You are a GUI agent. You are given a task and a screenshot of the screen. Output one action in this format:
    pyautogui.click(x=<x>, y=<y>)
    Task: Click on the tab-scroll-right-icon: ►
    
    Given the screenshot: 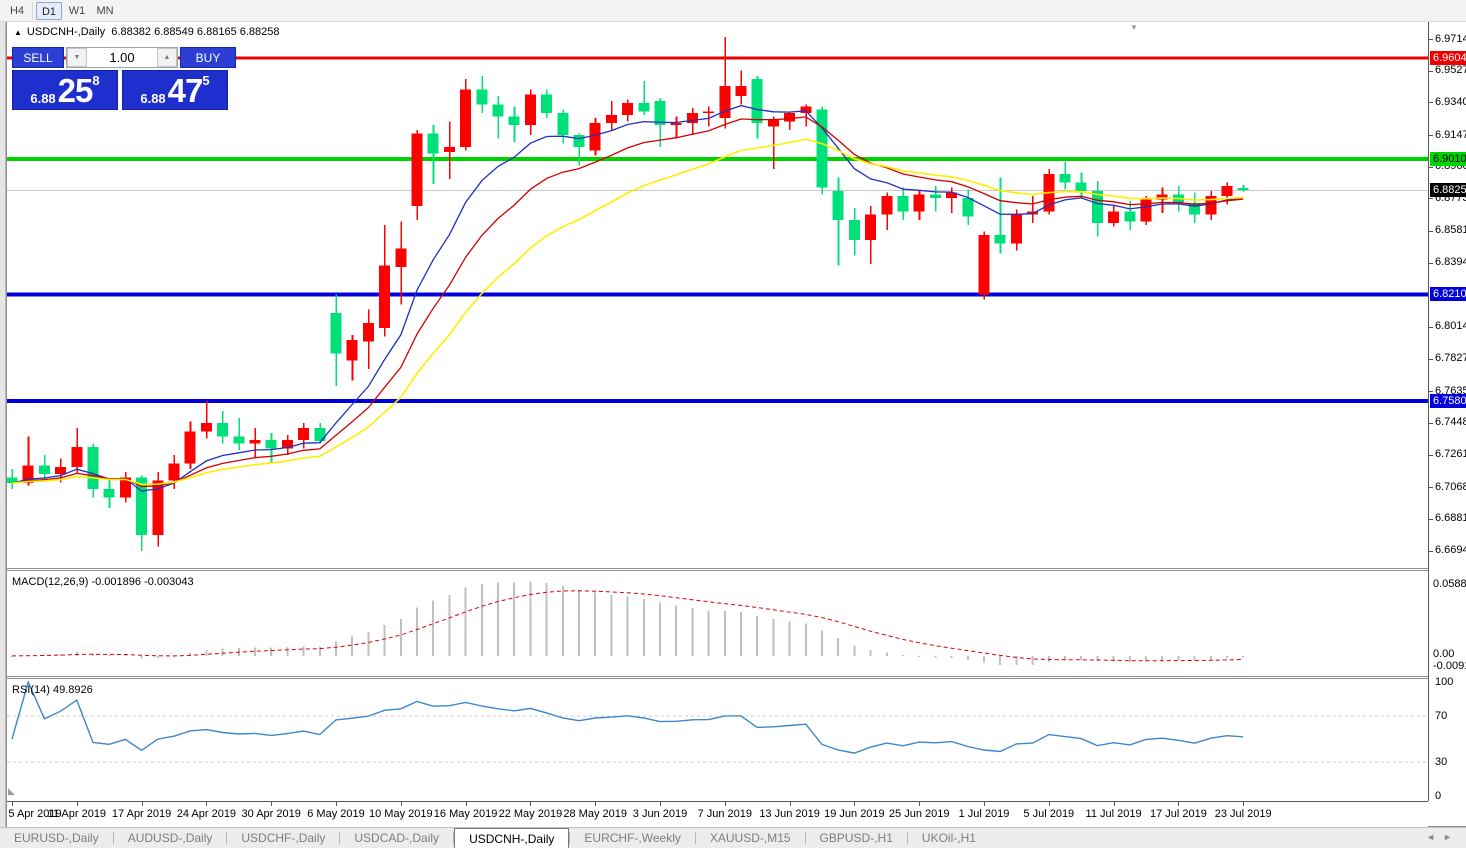 What is the action you would take?
    pyautogui.click(x=1451, y=837)
    